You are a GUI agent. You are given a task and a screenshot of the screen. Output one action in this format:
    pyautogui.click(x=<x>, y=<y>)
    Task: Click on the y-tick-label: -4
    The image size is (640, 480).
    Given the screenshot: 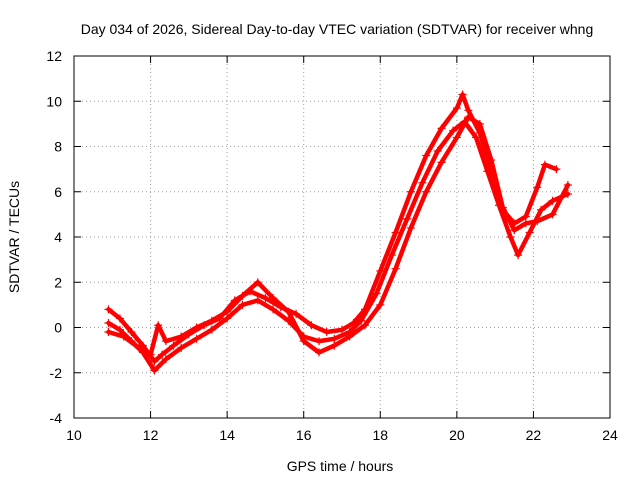 What is the action you would take?
    pyautogui.click(x=56, y=418)
    